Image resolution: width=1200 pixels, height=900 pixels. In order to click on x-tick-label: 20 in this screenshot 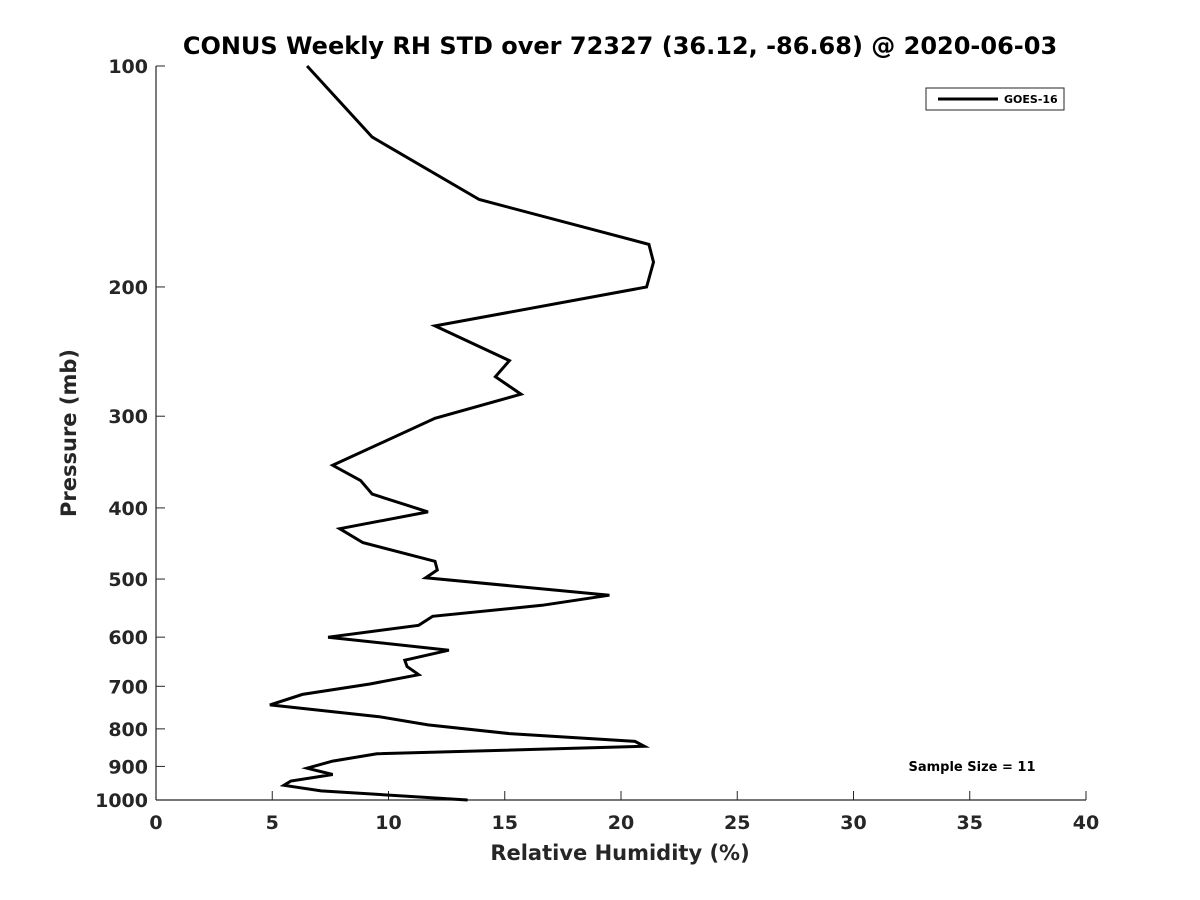, I will do `click(621, 823)`.